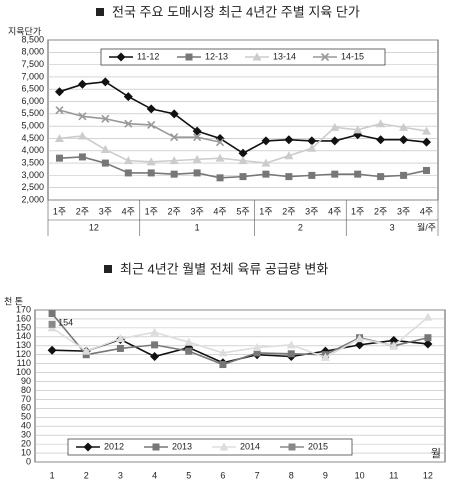  What do you see at coordinates (23, 345) in the screenshot?
I see `y-tick-label: 130` at bounding box center [23, 345].